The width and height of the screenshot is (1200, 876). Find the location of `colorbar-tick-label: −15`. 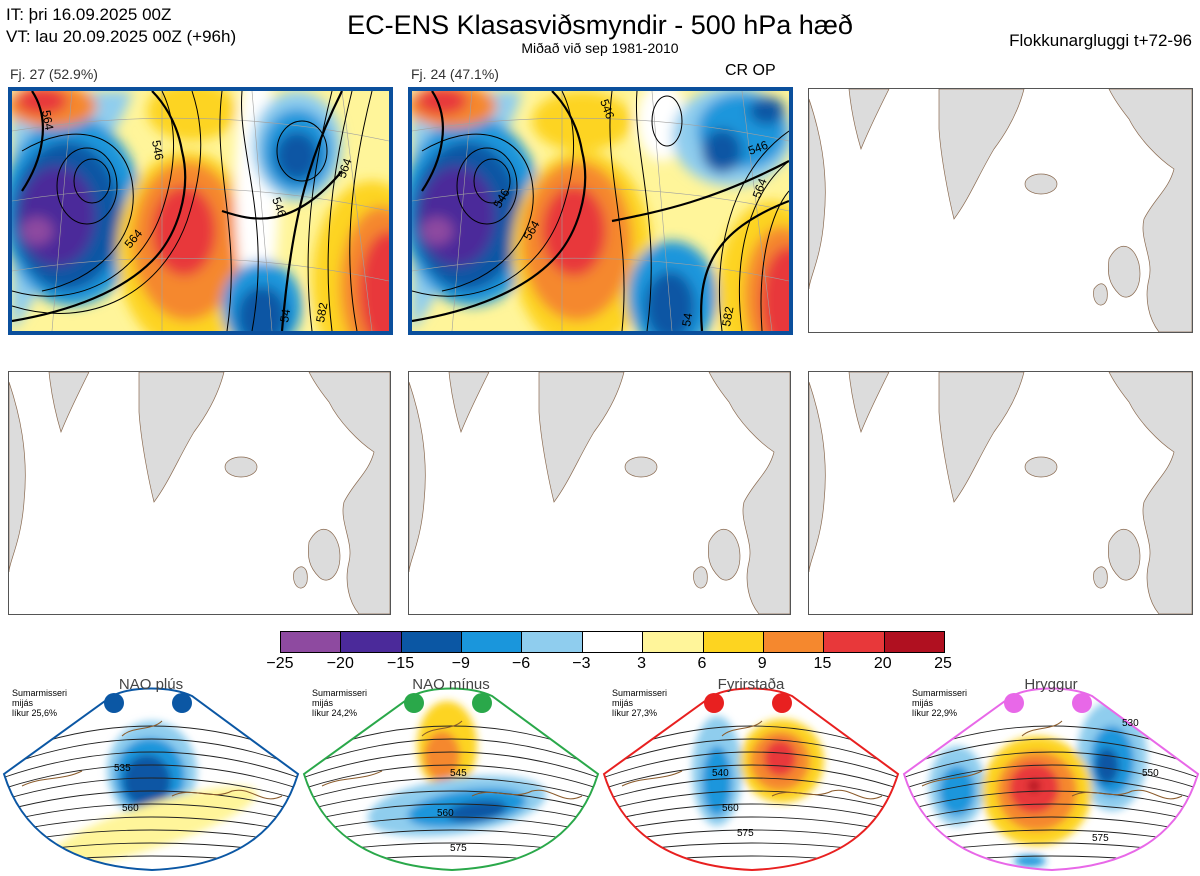

colorbar-tick-label: −15 is located at coordinates (400, 663).